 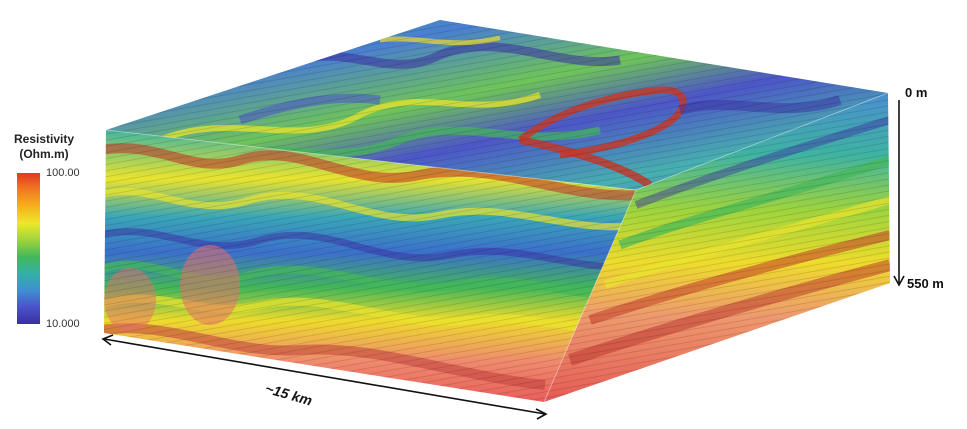 I want to click on legend-title-line2: (Ohm.m), so click(x=44, y=154).